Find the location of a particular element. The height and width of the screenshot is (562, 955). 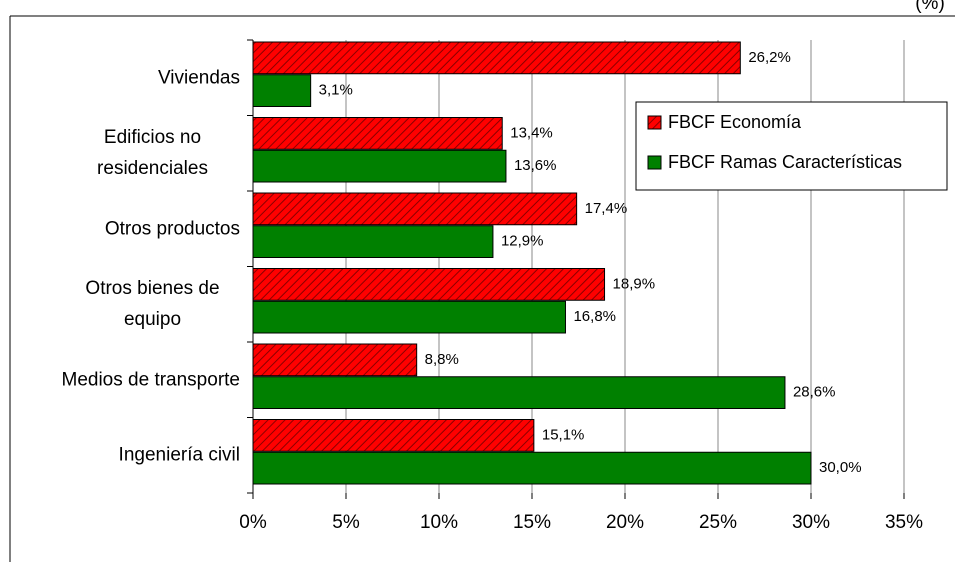

x-tick-label: 35% is located at coordinates (904, 522).